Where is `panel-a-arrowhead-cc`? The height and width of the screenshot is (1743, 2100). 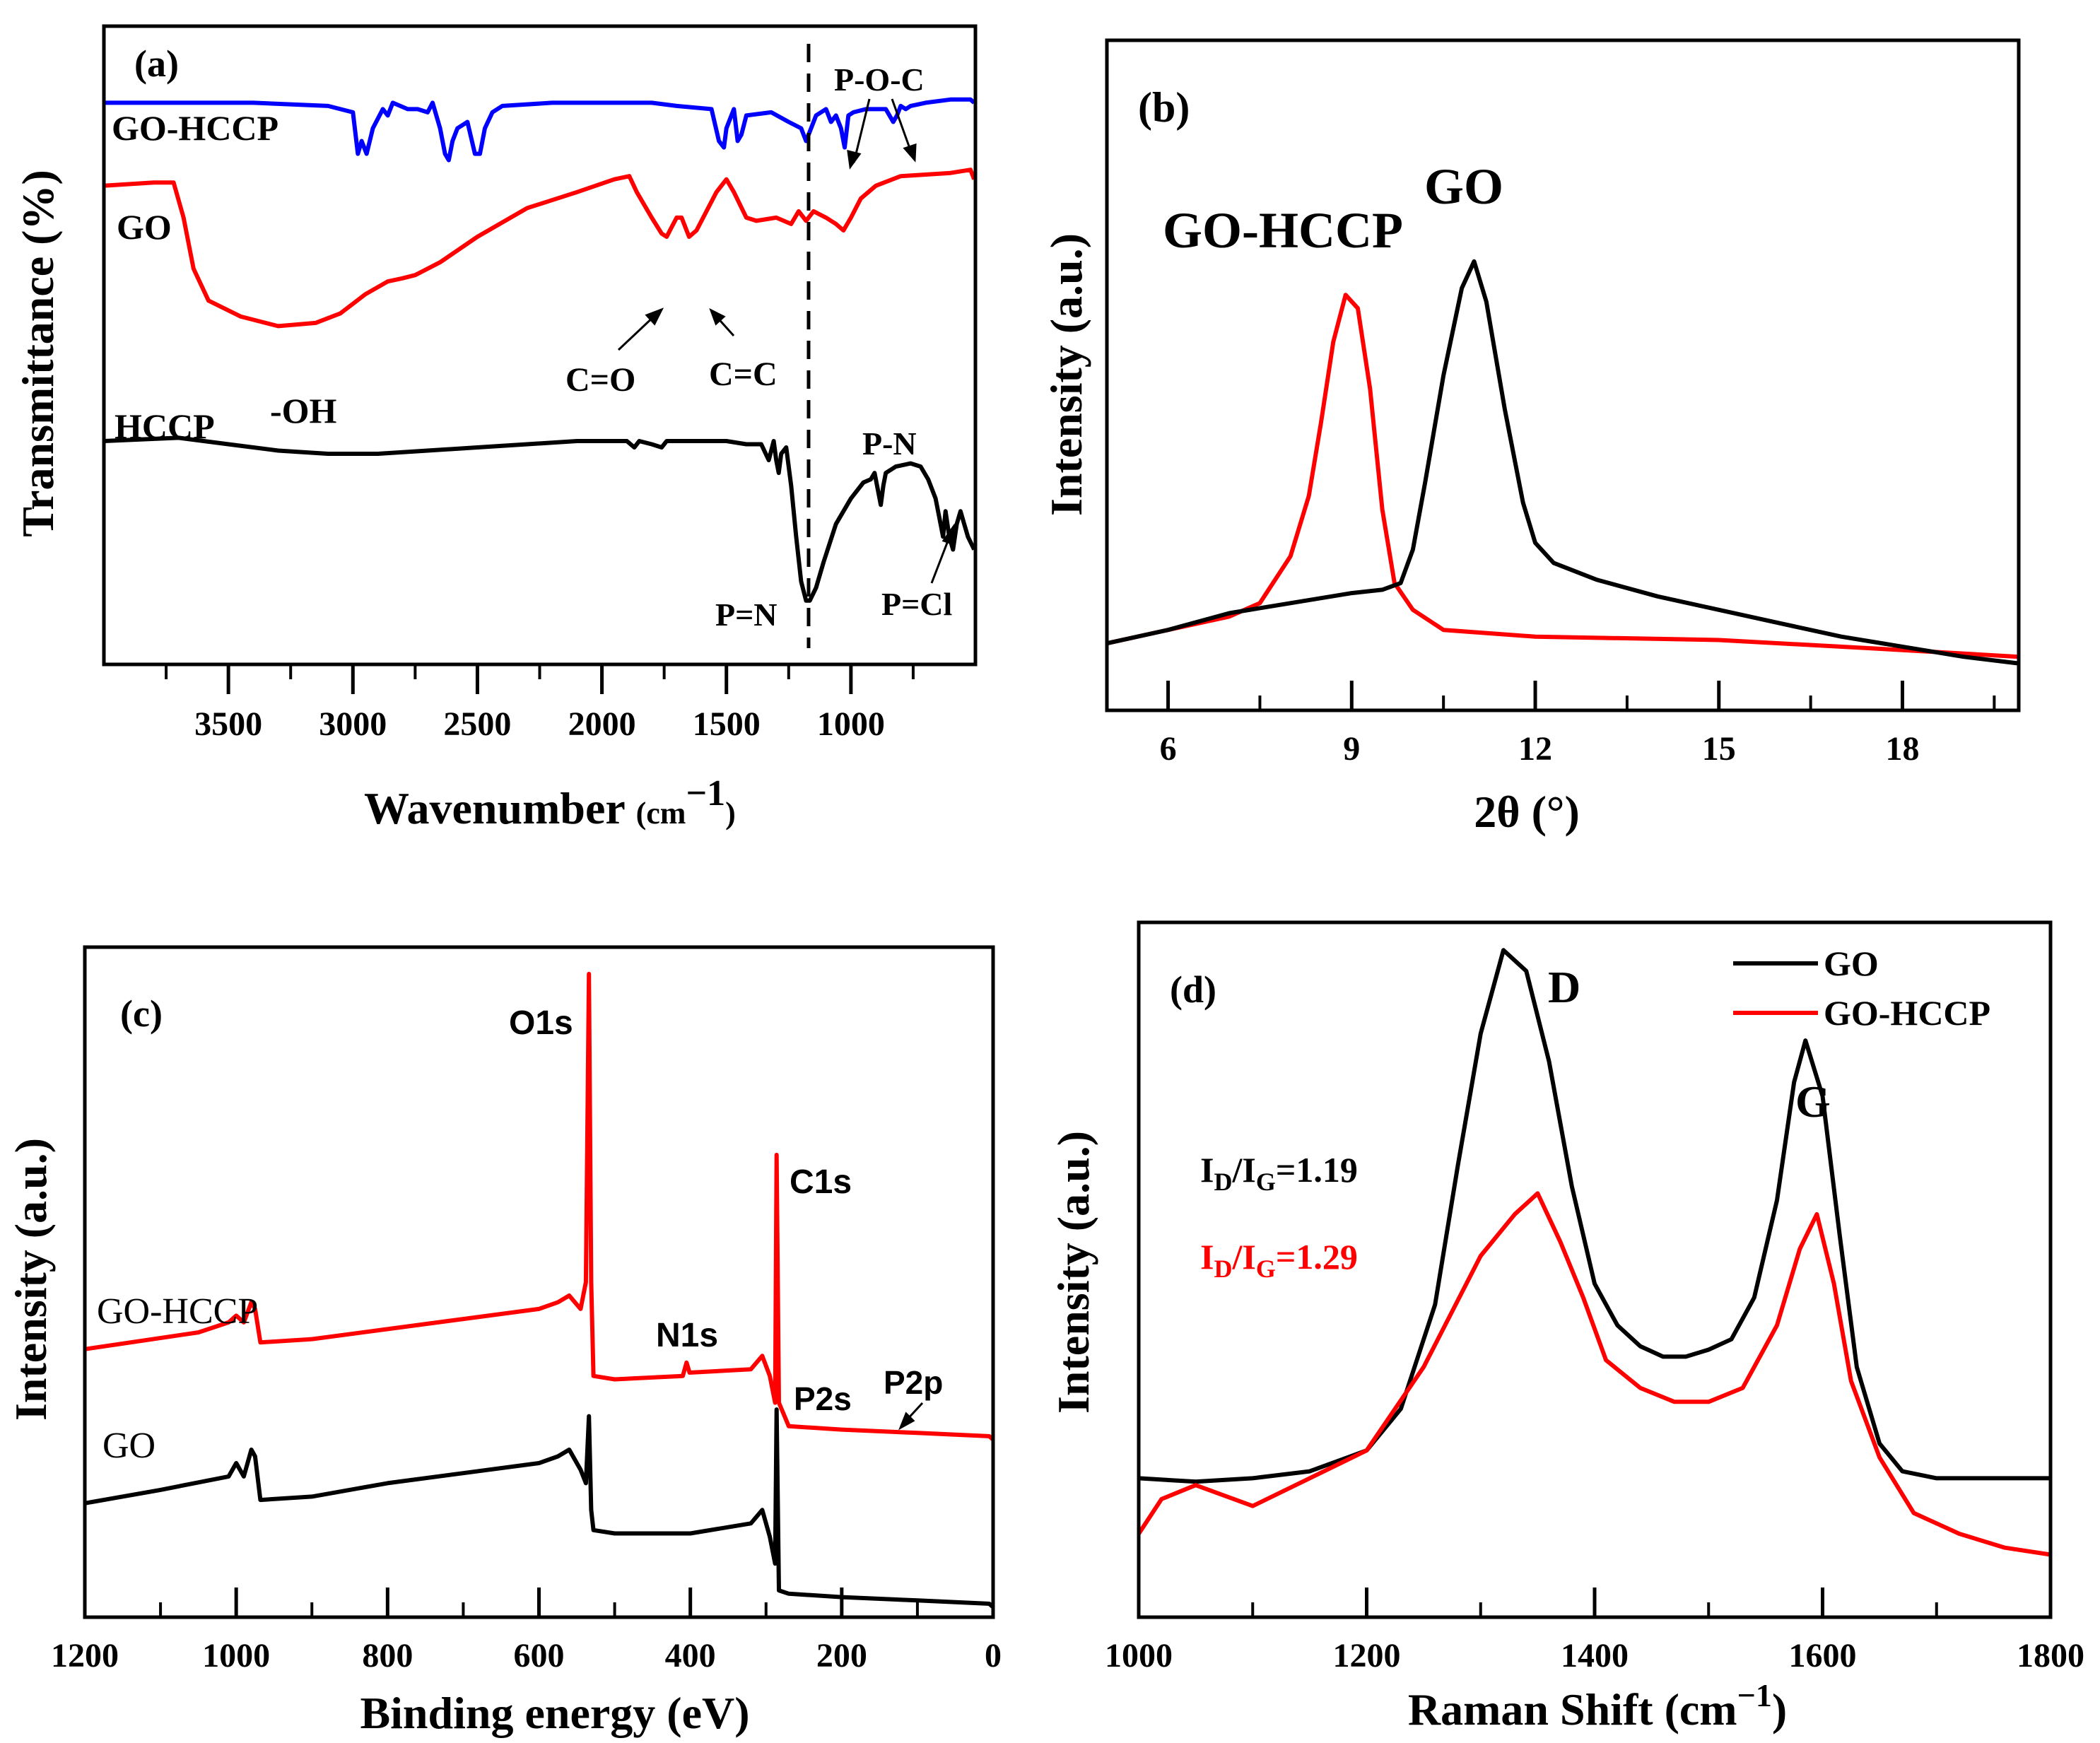
panel-a-arrowhead-cc is located at coordinates (717, 316).